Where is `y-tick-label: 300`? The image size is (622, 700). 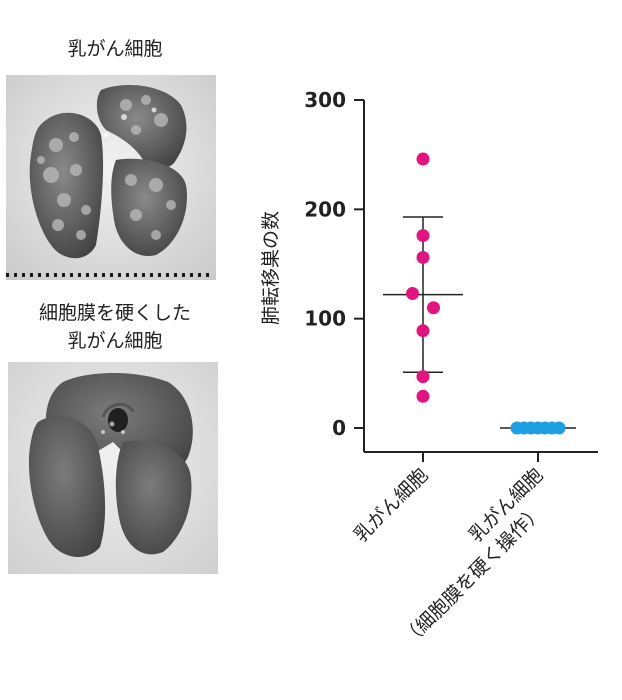 y-tick-label: 300 is located at coordinates (325, 100).